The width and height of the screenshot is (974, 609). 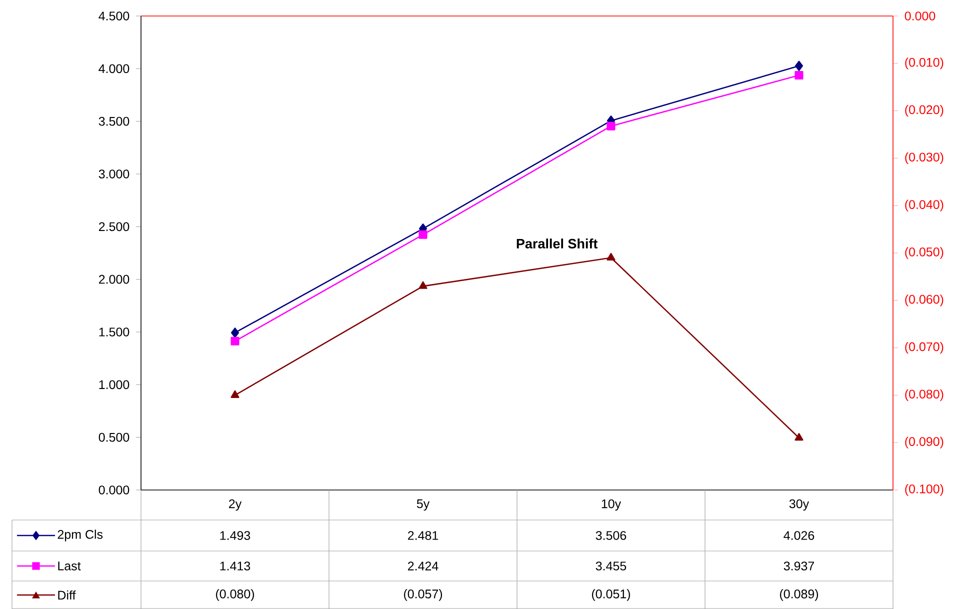 I want to click on y2-tick-label: (0.050), so click(x=924, y=253).